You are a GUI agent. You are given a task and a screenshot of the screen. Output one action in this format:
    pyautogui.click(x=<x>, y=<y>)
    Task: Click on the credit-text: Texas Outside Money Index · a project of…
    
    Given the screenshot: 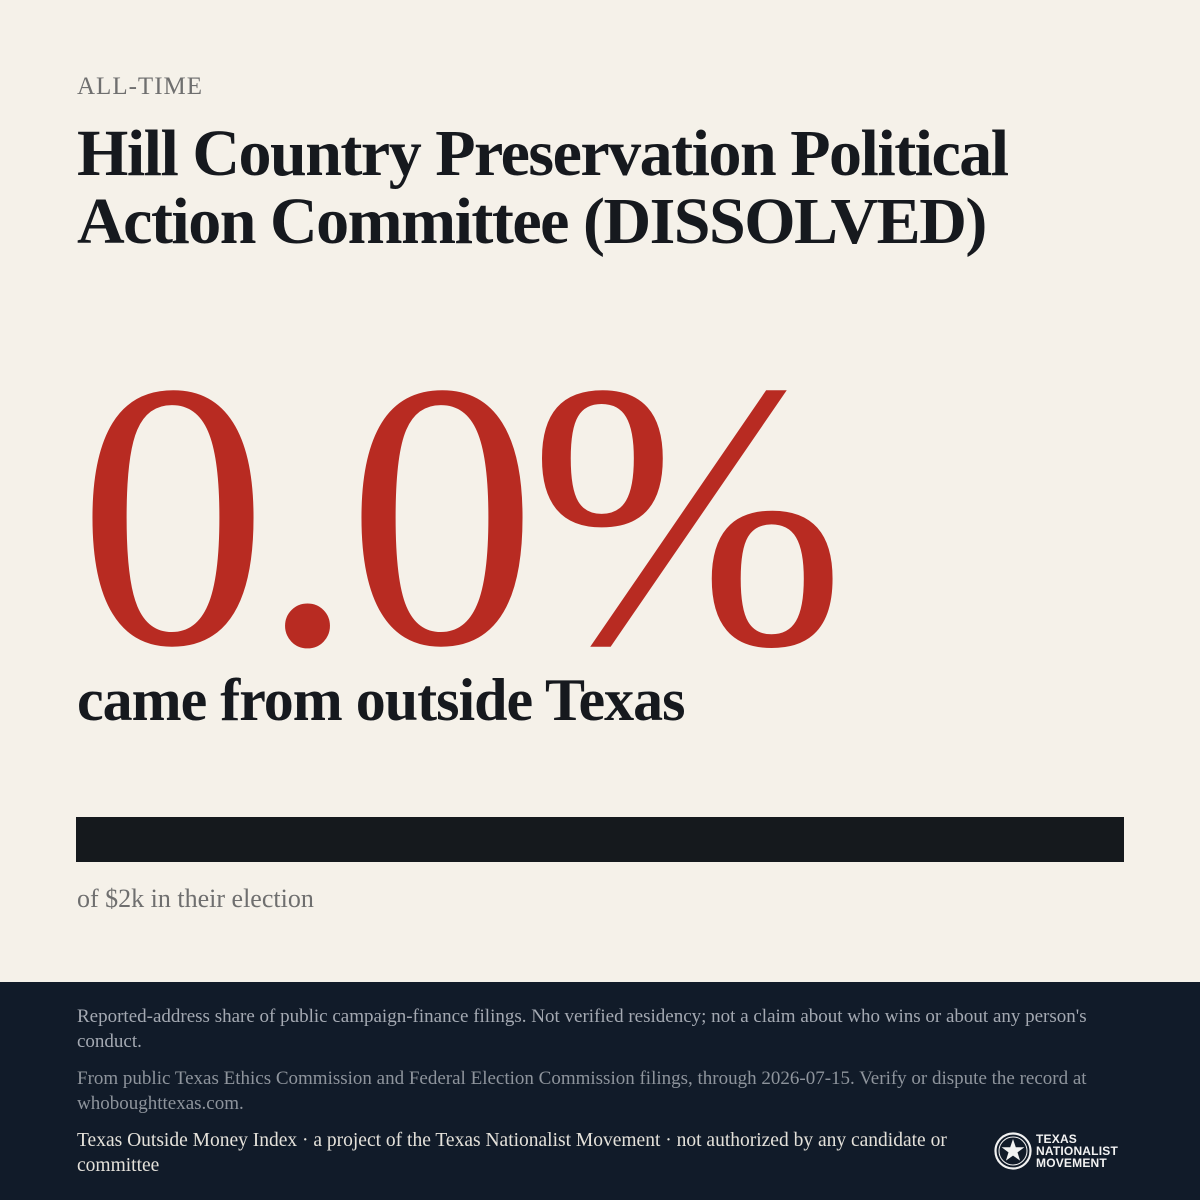 What is the action you would take?
    pyautogui.click(x=512, y=1153)
    